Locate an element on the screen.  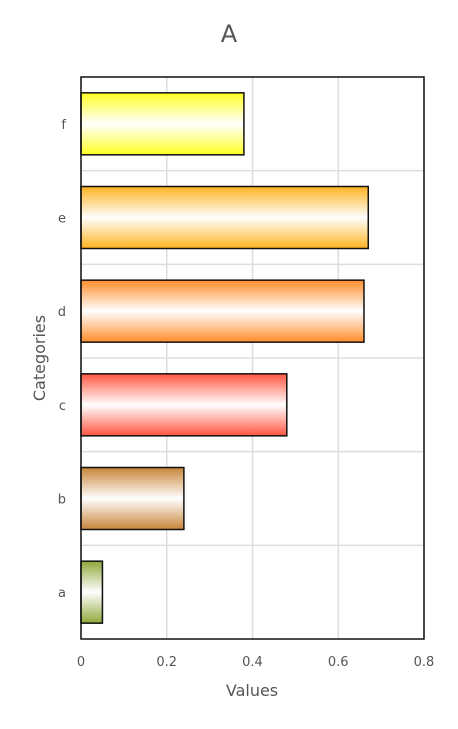
y-tick-label: a is located at coordinates (62, 593).